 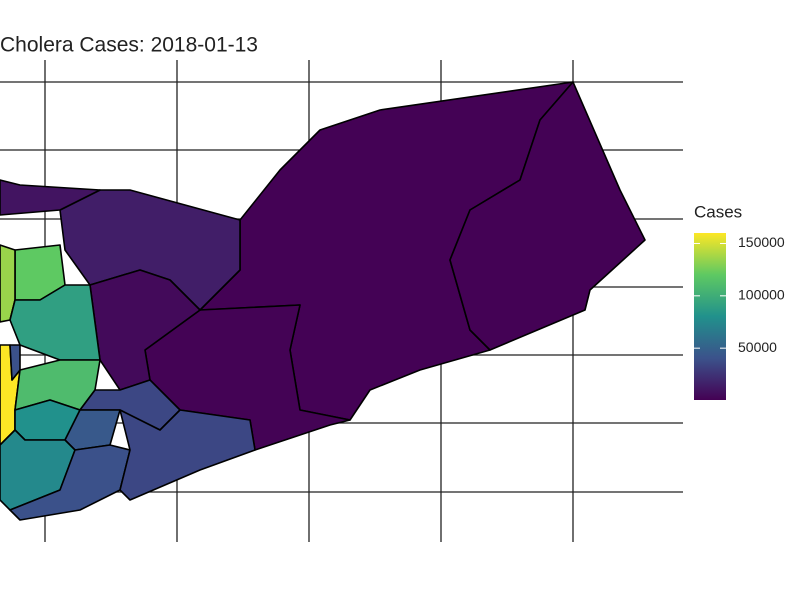 What do you see at coordinates (129, 45) in the screenshot?
I see `map-title: Cholera Cases: 2018-01-13` at bounding box center [129, 45].